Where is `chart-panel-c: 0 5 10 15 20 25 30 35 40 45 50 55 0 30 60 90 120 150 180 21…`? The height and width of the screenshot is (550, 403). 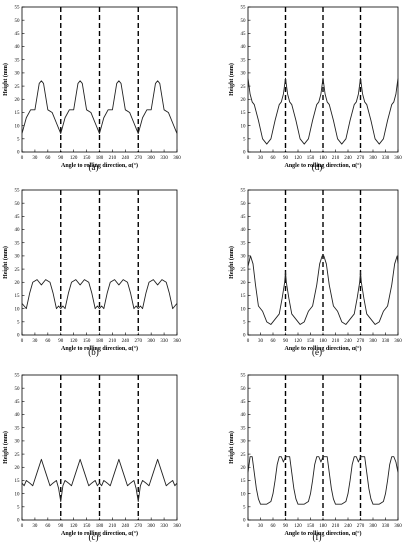
chart-panel-c: 0 5 10 15 20 25 30 35 40 45 50 55 0 30 60 90 120 150 180 21… is located at coordinates (91, 458).